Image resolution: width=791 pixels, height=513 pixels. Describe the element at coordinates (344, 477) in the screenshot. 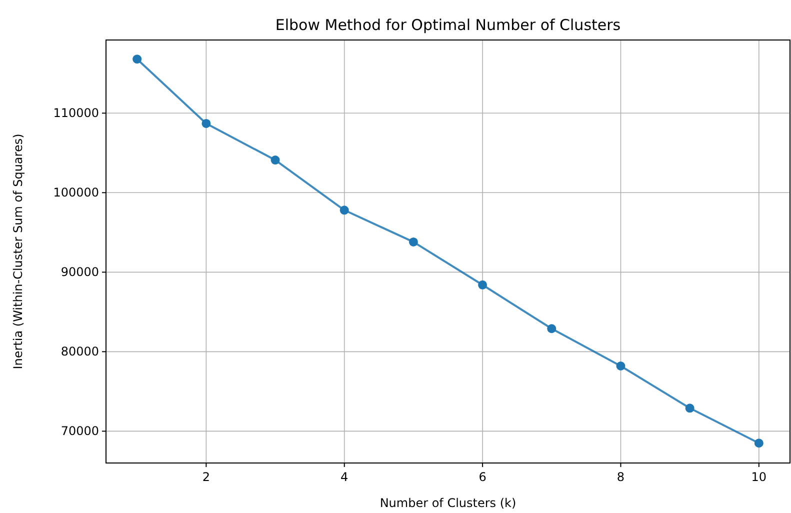

I see `x-tick-label: 4` at that location.